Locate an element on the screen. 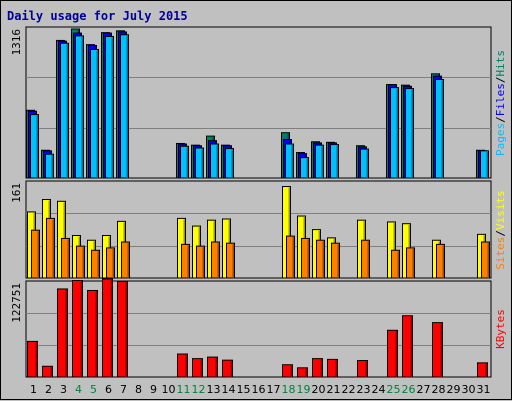 The width and height of the screenshot is (512, 401). day-label-21: 21 is located at coordinates (334, 389).